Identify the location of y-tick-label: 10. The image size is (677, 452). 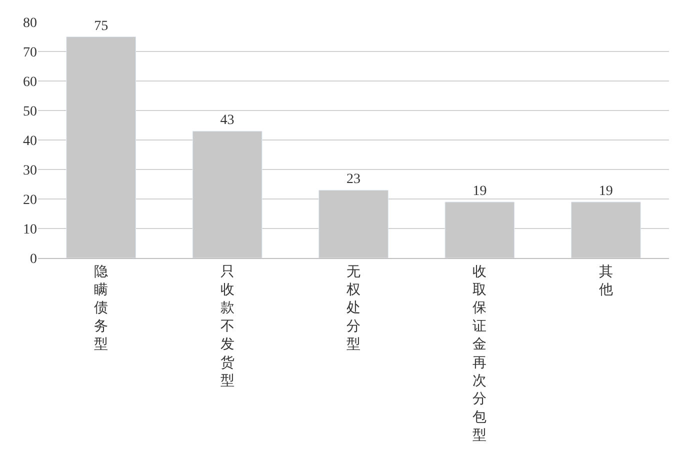
(30, 230).